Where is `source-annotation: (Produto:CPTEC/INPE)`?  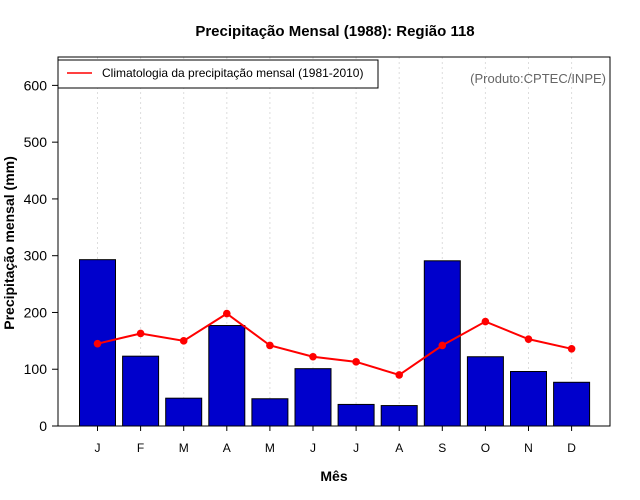
source-annotation: (Produto:CPTEC/INPE) is located at coordinates (538, 78).